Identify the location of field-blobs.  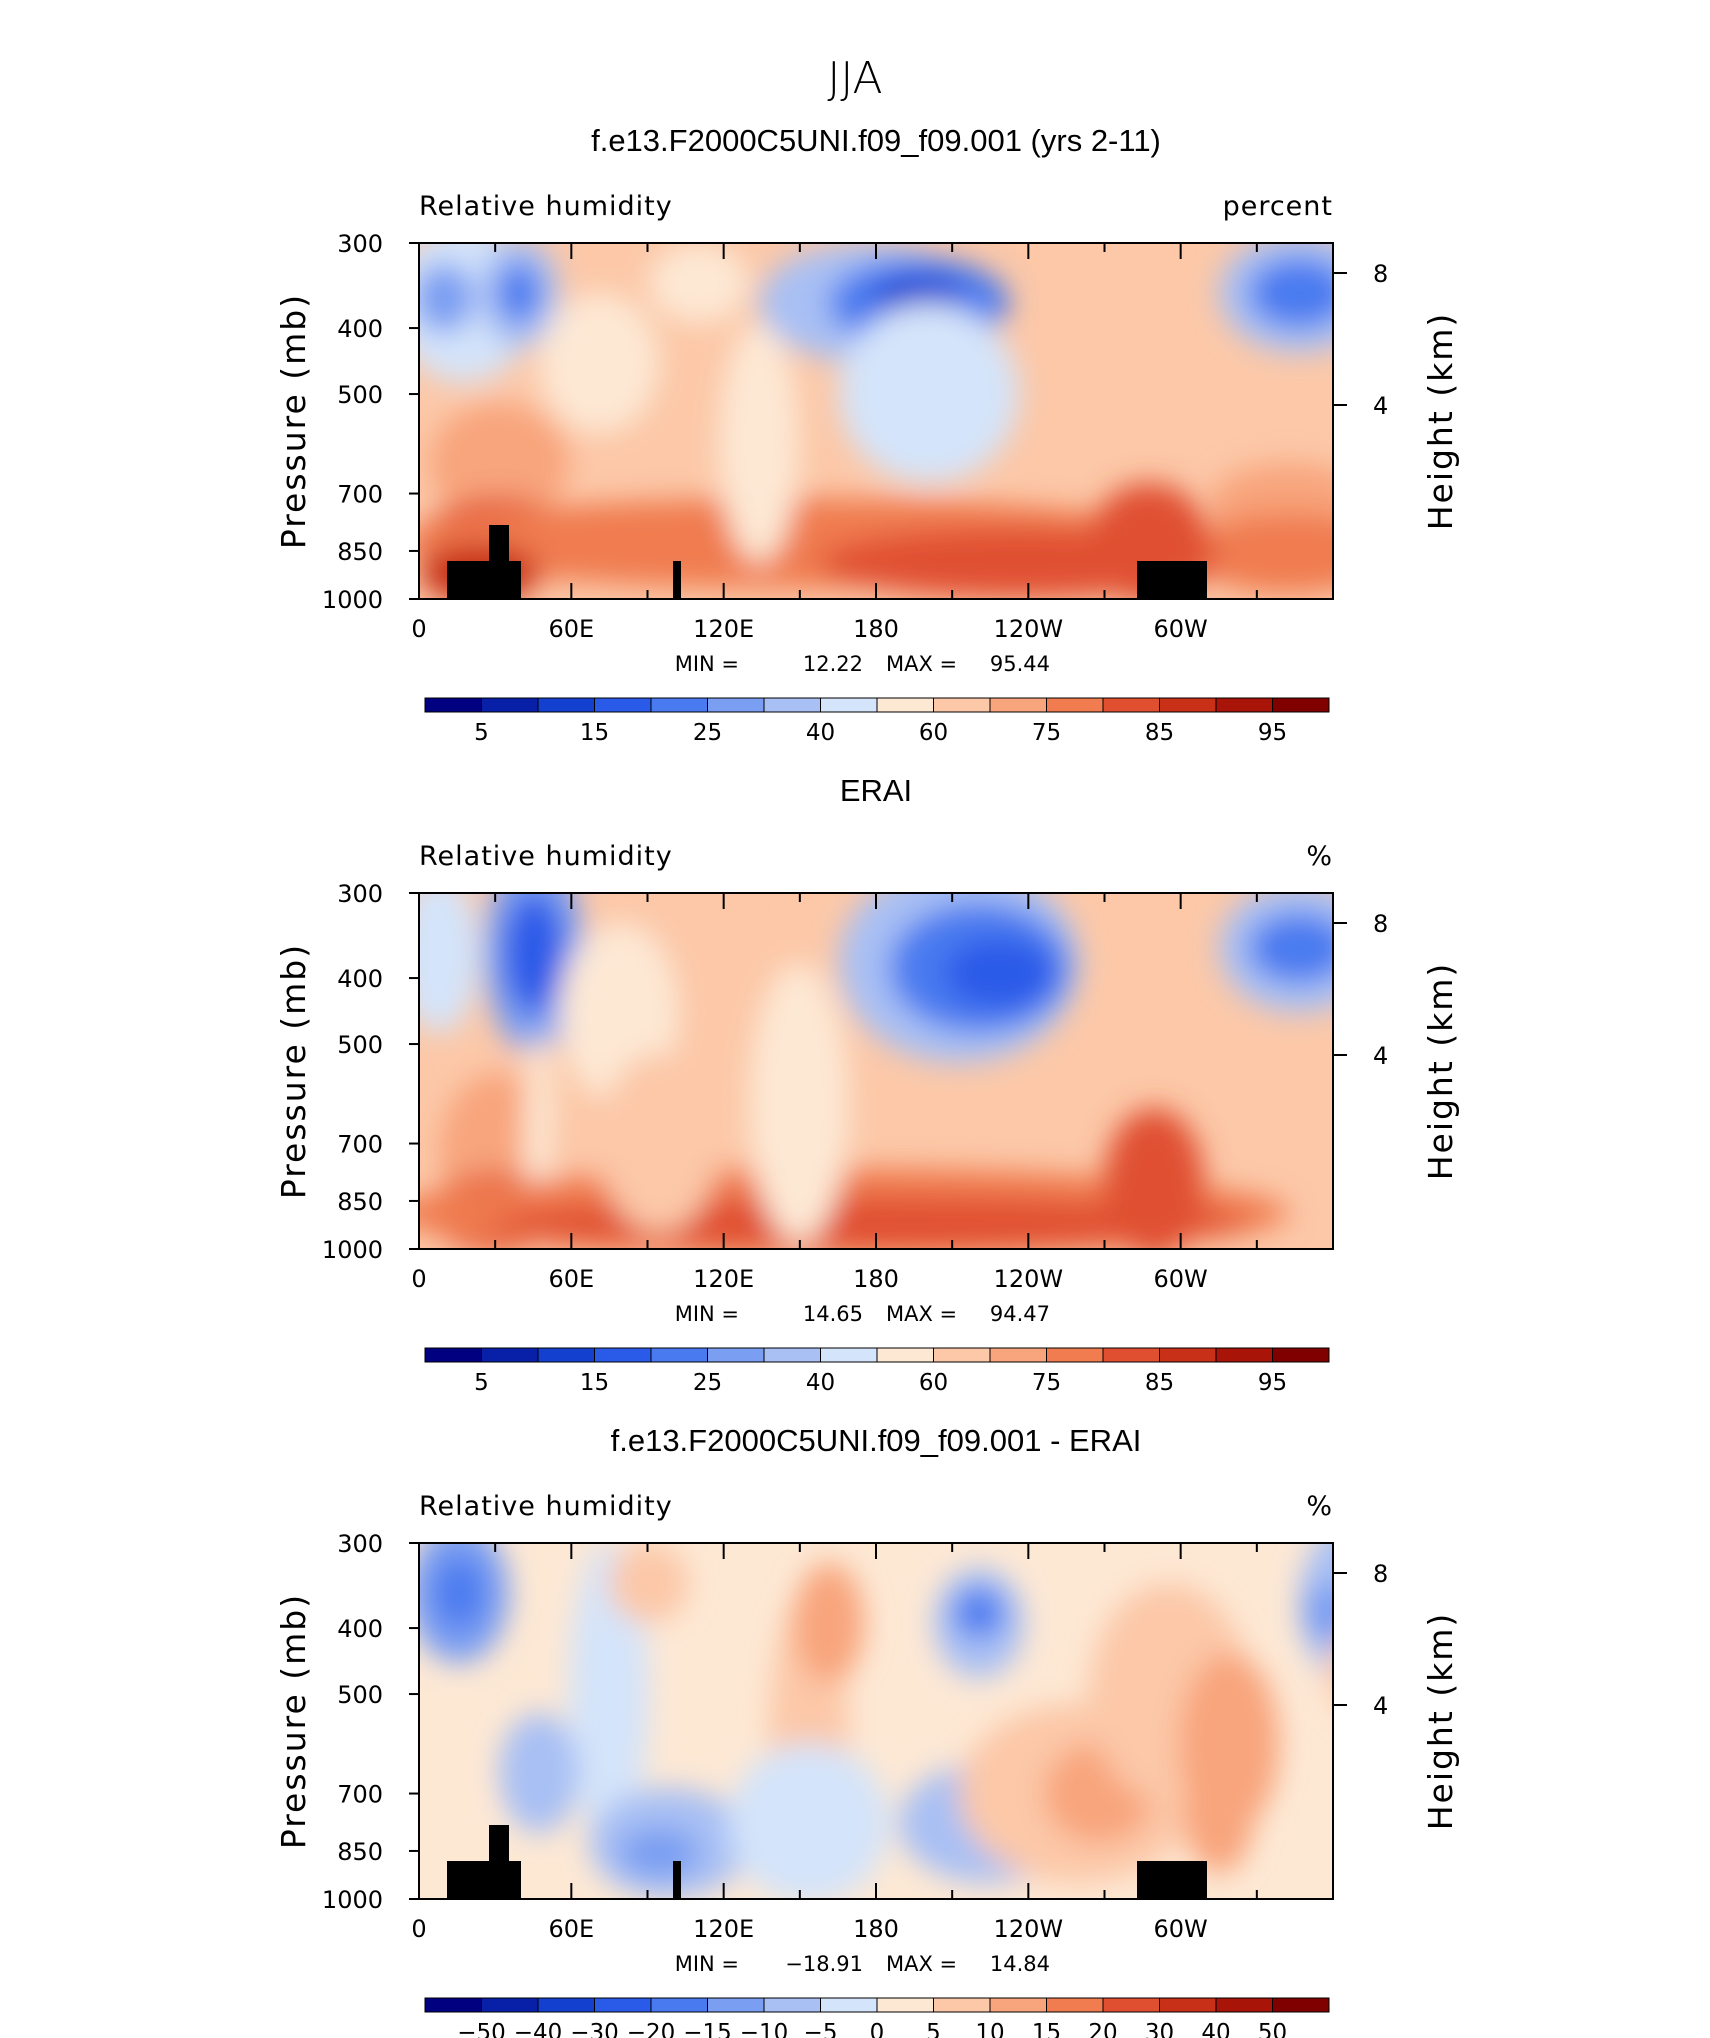
(876, 1721).